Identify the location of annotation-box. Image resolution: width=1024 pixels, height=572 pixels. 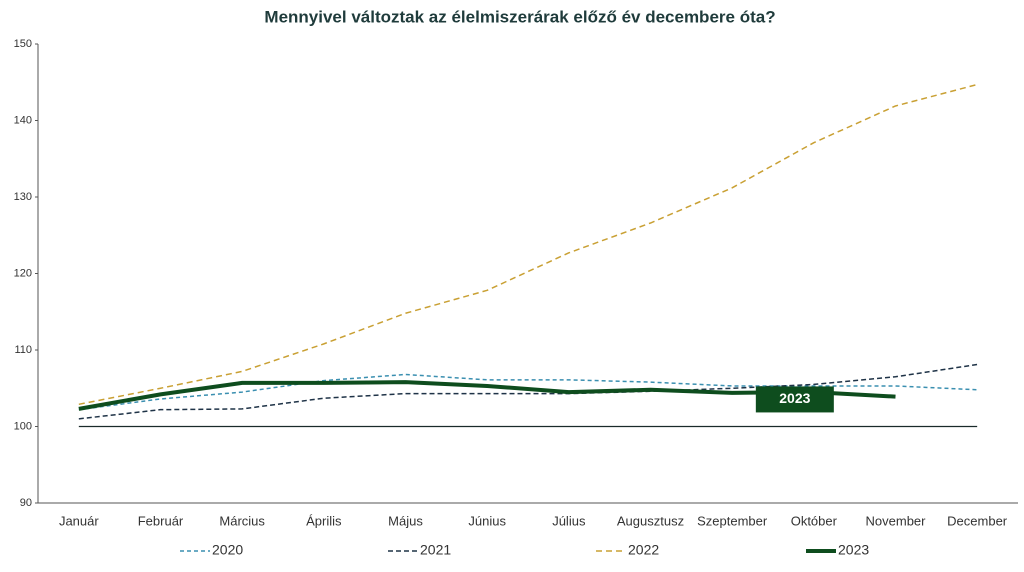
(794, 399).